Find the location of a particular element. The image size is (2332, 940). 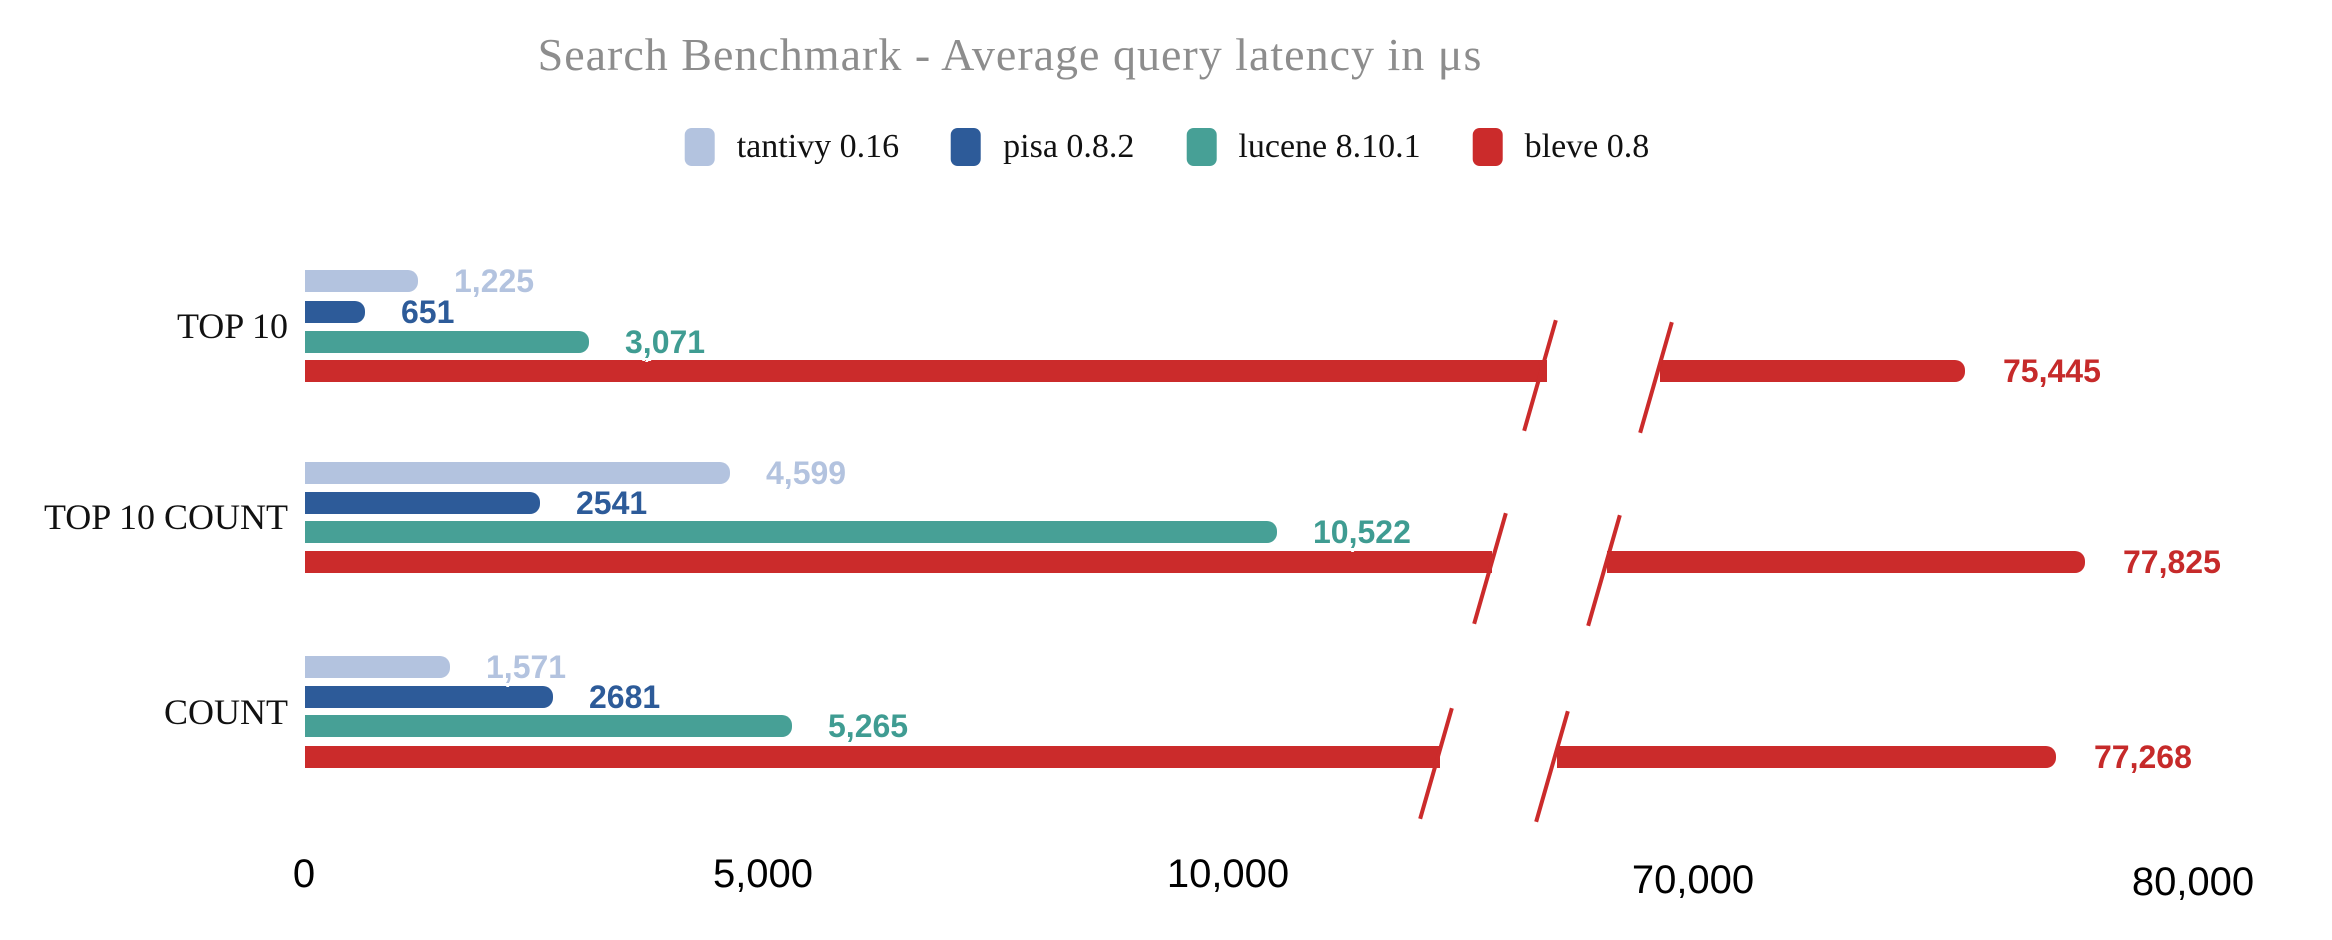

value-label-pisa-count: 2681 is located at coordinates (625, 697).